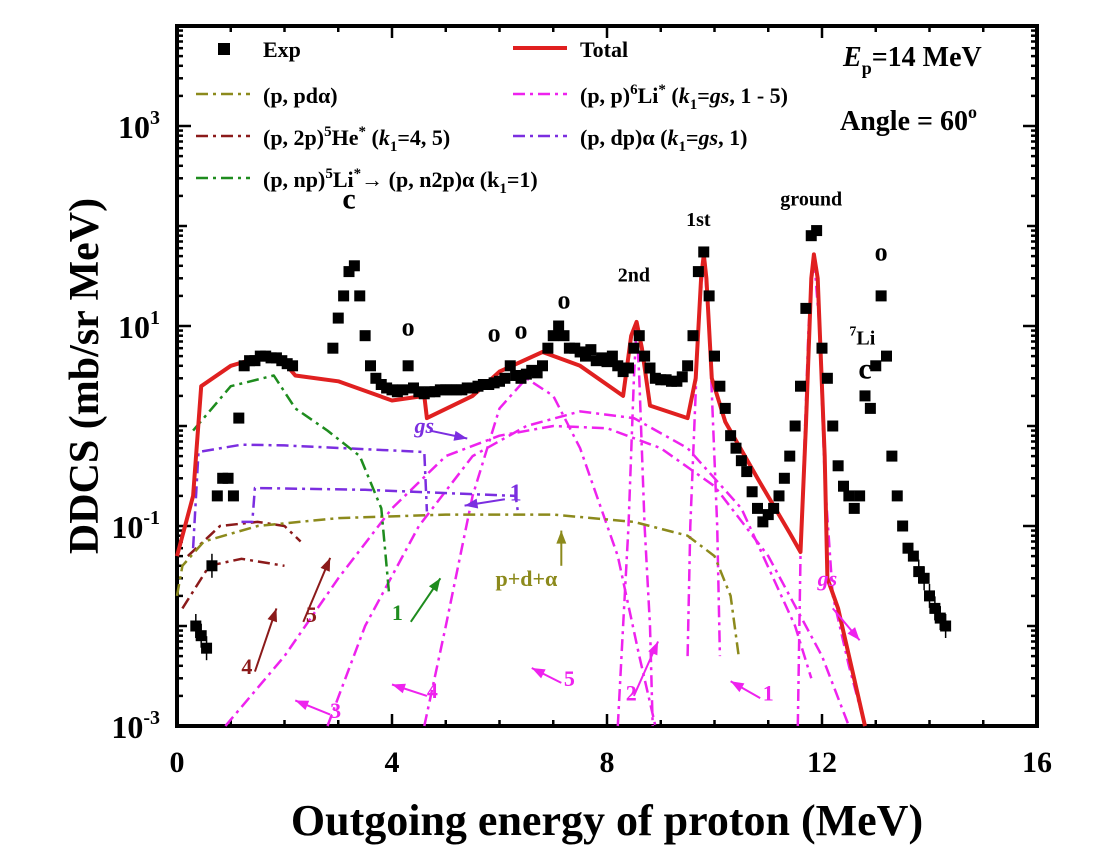  What do you see at coordinates (246, 666) in the screenshot?
I see `annotation: 4` at bounding box center [246, 666].